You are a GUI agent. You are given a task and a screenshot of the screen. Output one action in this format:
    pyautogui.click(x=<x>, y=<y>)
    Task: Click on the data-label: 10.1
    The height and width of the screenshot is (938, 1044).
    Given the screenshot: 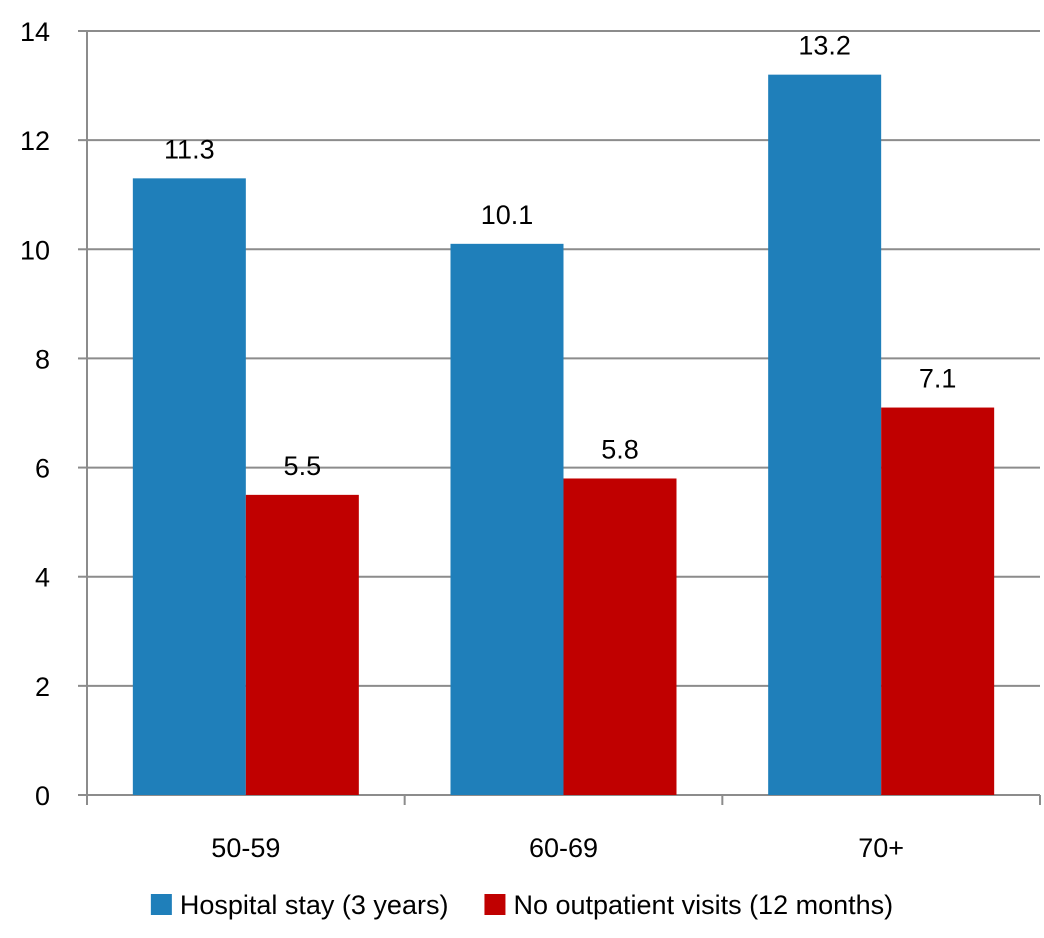 What is the action you would take?
    pyautogui.click(x=507, y=215)
    